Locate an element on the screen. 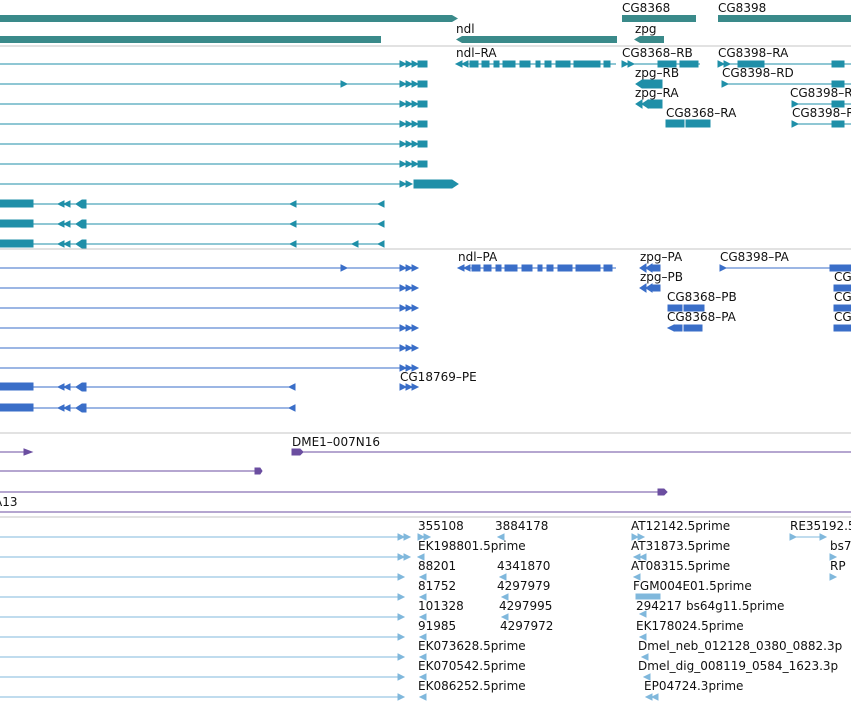 The image size is (851, 701). label-est: FGM004E01.5prime is located at coordinates (692, 586).